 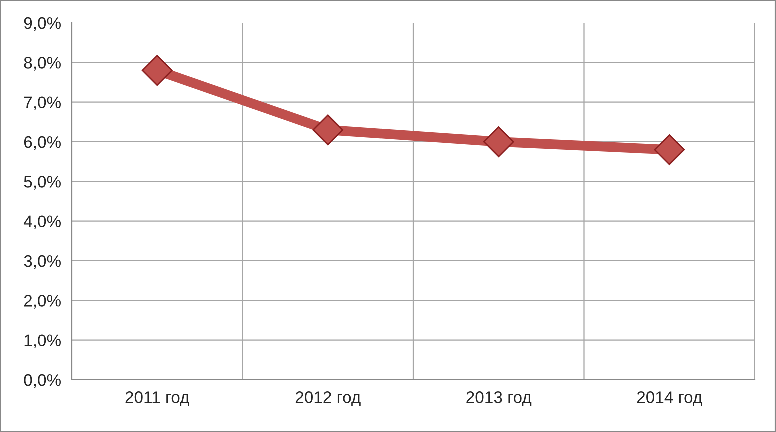 What do you see at coordinates (42, 143) in the screenshot?
I see `y-tick-label: 6,0%` at bounding box center [42, 143].